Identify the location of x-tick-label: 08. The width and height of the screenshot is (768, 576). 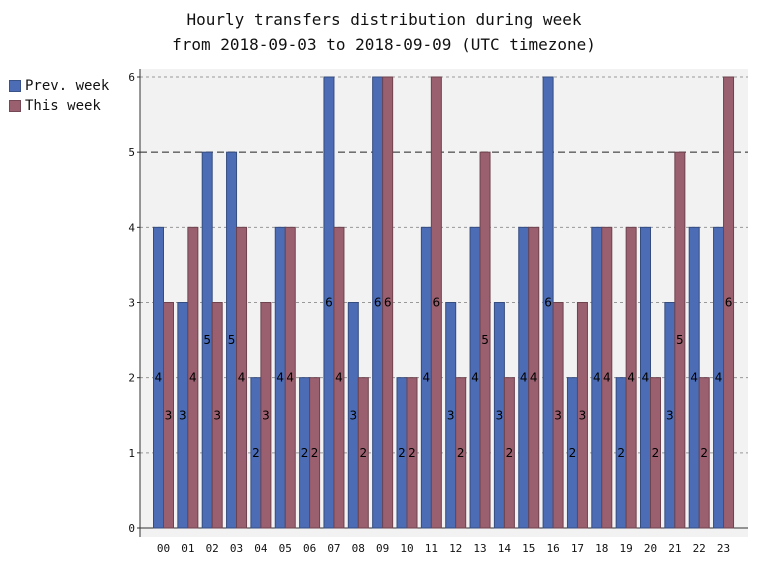
(358, 548).